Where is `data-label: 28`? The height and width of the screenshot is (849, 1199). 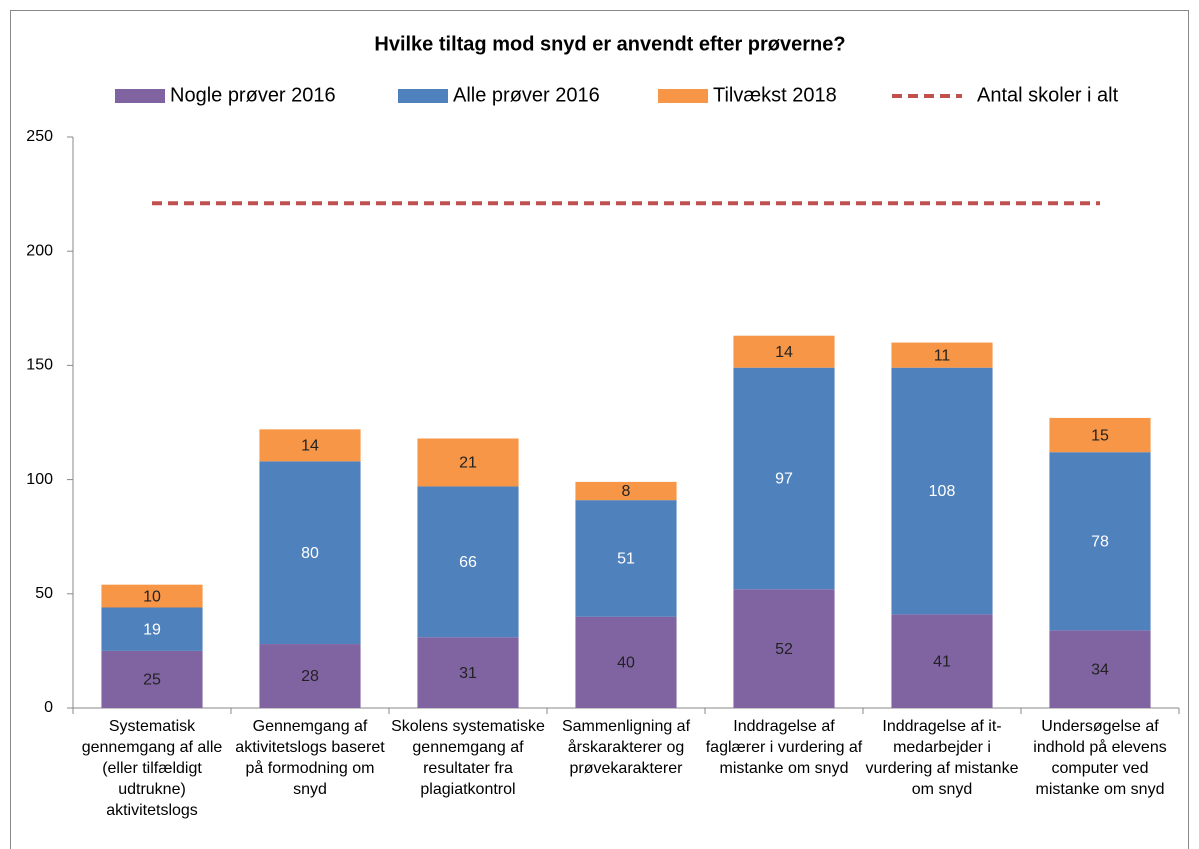
data-label: 28 is located at coordinates (310, 676).